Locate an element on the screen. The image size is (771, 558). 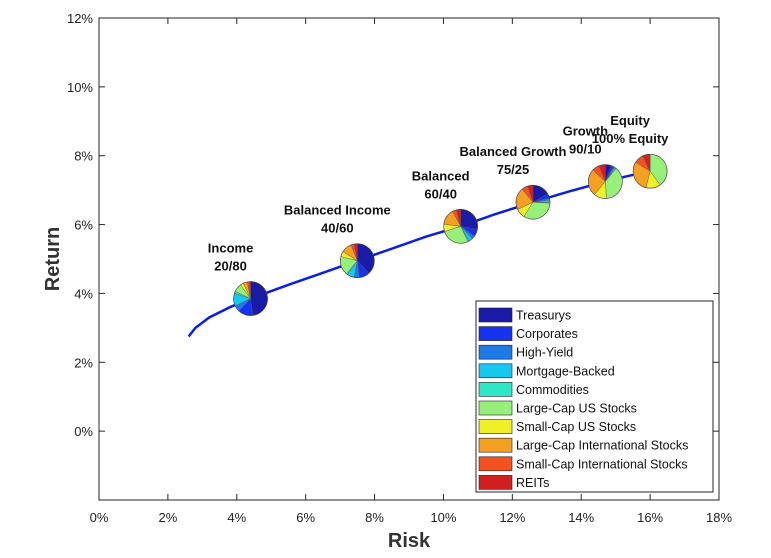
x-tick-label: 4% is located at coordinates (236, 517).